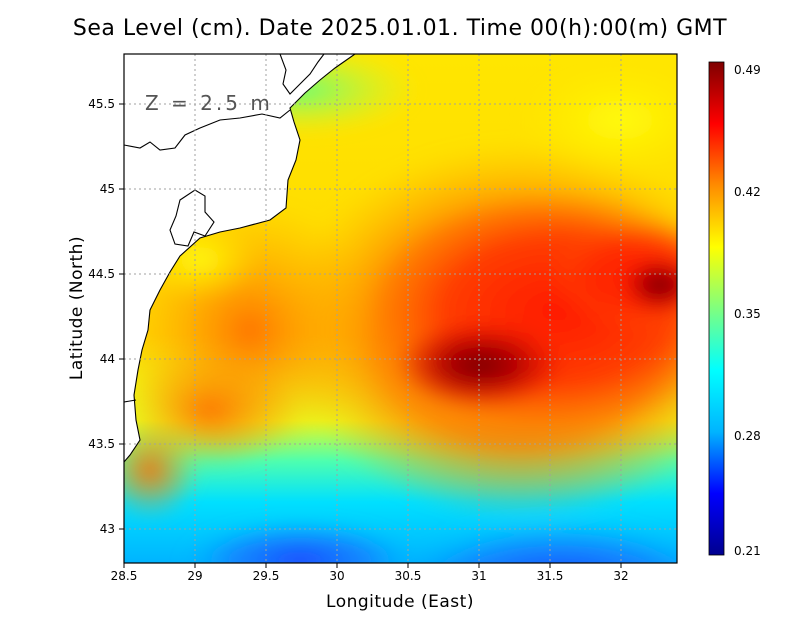  Describe the element at coordinates (130, 401) in the screenshot. I see `river-line` at that location.